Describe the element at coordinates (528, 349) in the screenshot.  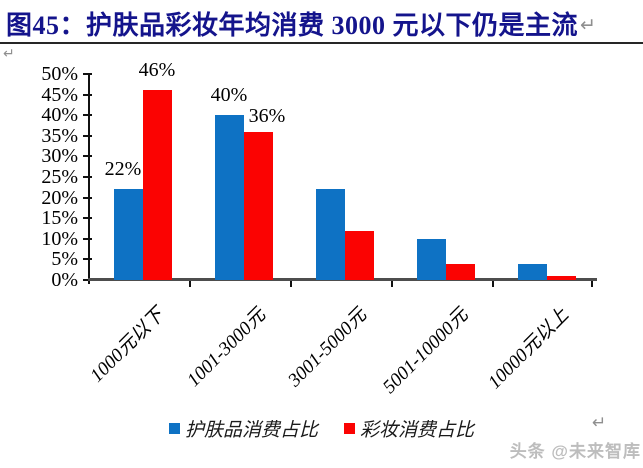
I see `x-axis-category-label: 10000元以上` at that location.